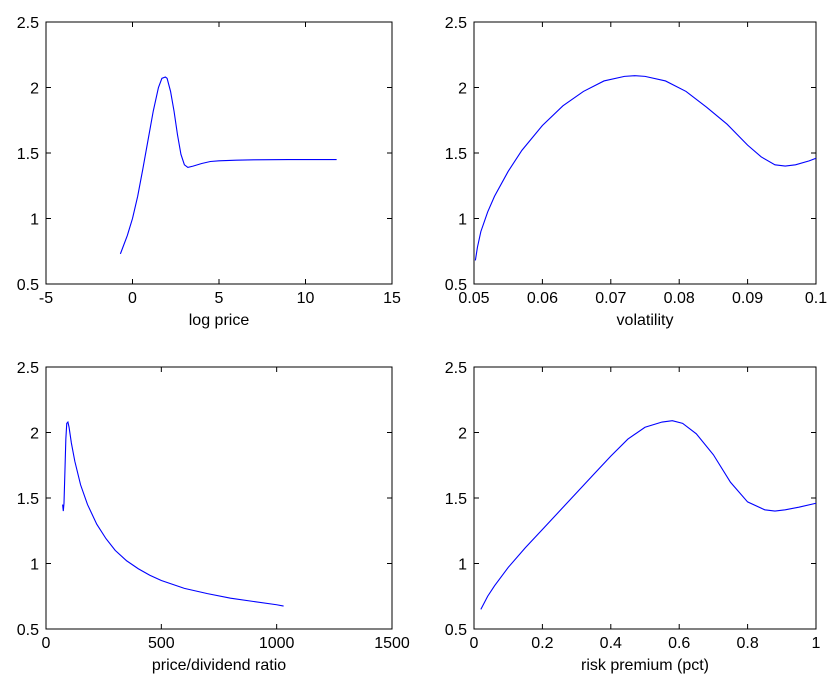 This screenshot has width=830, height=675. Describe the element at coordinates (219, 665) in the screenshot. I see `p2-xaxis-label: price/dividend ratio` at that location.